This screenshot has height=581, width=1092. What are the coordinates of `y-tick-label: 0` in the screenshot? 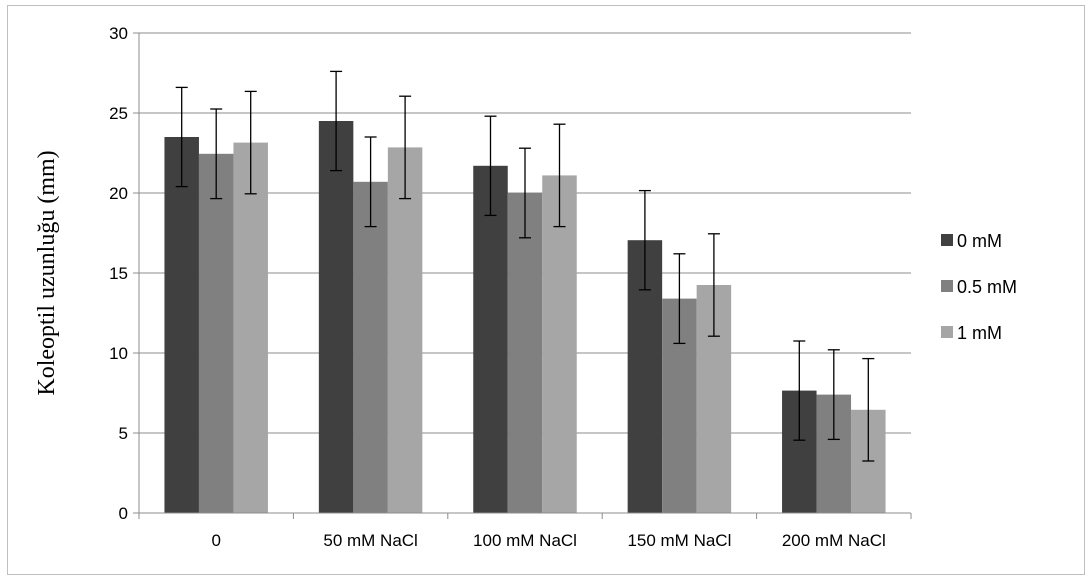 It's located at (123, 513).